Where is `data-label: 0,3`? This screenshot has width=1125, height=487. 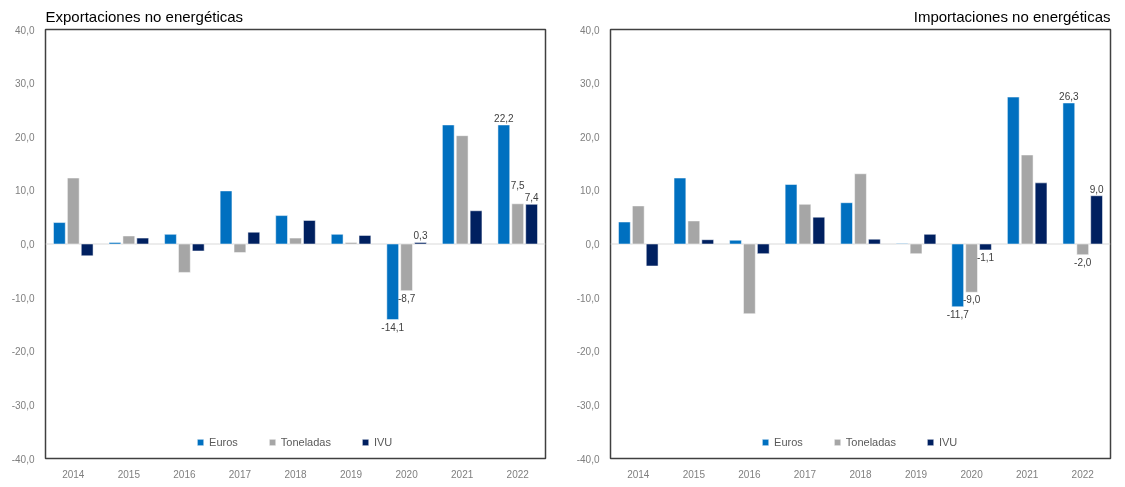 data-label: 0,3 is located at coordinates (420, 236).